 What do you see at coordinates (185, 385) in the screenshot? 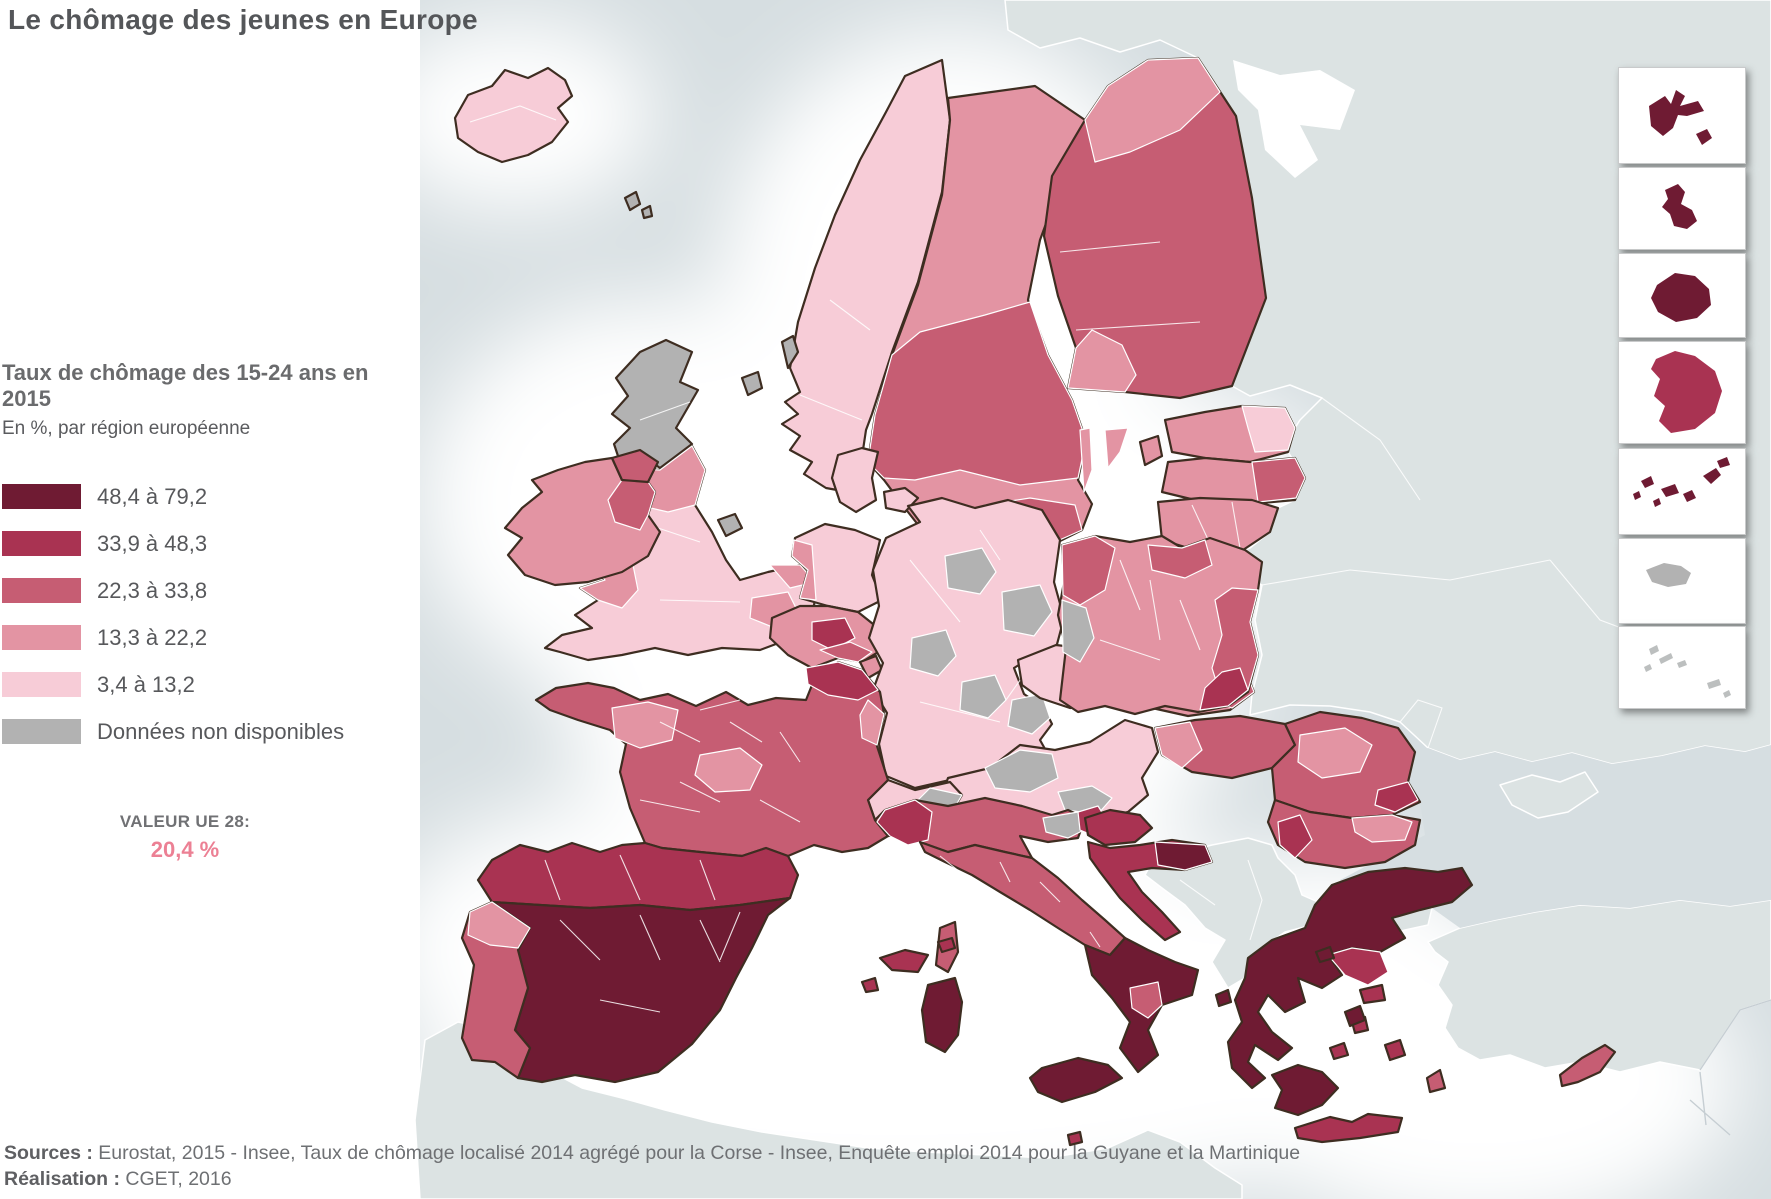
I see `legend-title: Taux de chômage des 15-24 ans en 2015` at bounding box center [185, 385].